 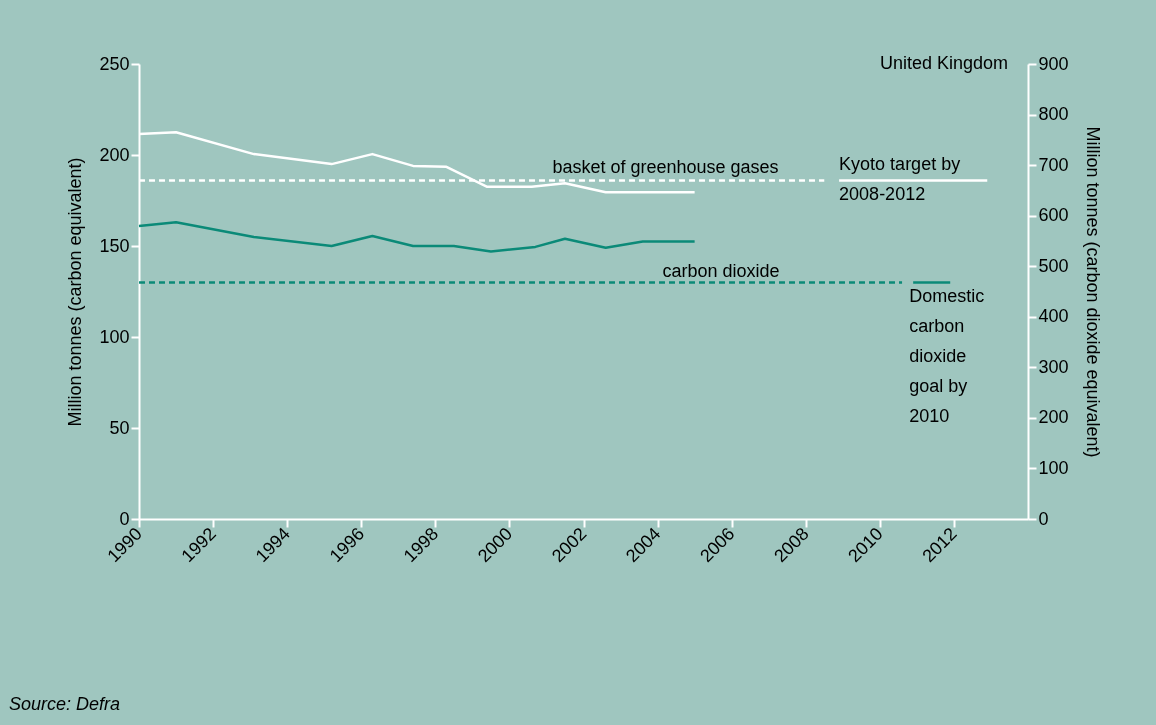 I want to click on y2-tick-label: 900, so click(x=1053, y=63).